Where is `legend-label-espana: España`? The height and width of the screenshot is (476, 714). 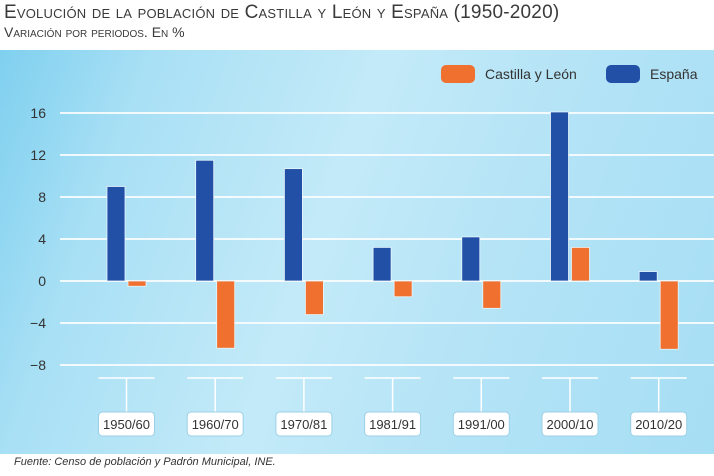
legend-label-espana: España is located at coordinates (674, 74).